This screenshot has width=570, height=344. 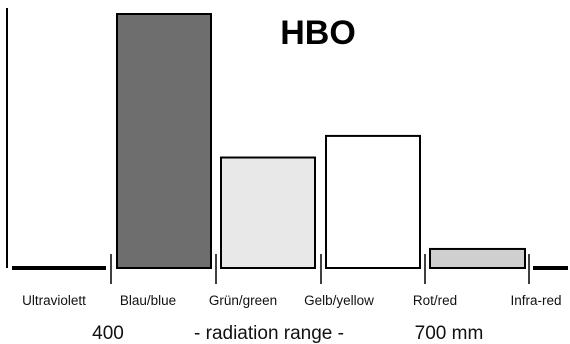 What do you see at coordinates (318, 33) in the screenshot?
I see `chart-title: HBO` at bounding box center [318, 33].